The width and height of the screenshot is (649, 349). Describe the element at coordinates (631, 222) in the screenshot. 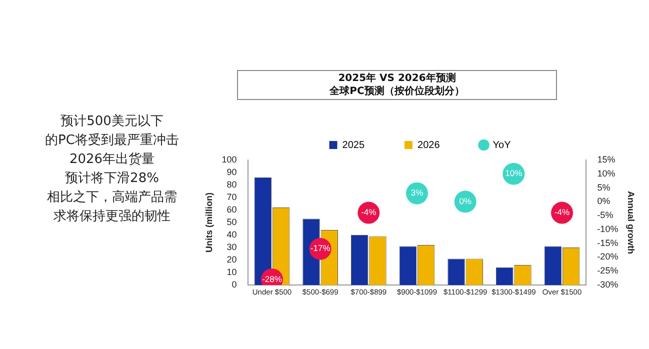

I see `y2-axis-title: Annual growth` at that location.